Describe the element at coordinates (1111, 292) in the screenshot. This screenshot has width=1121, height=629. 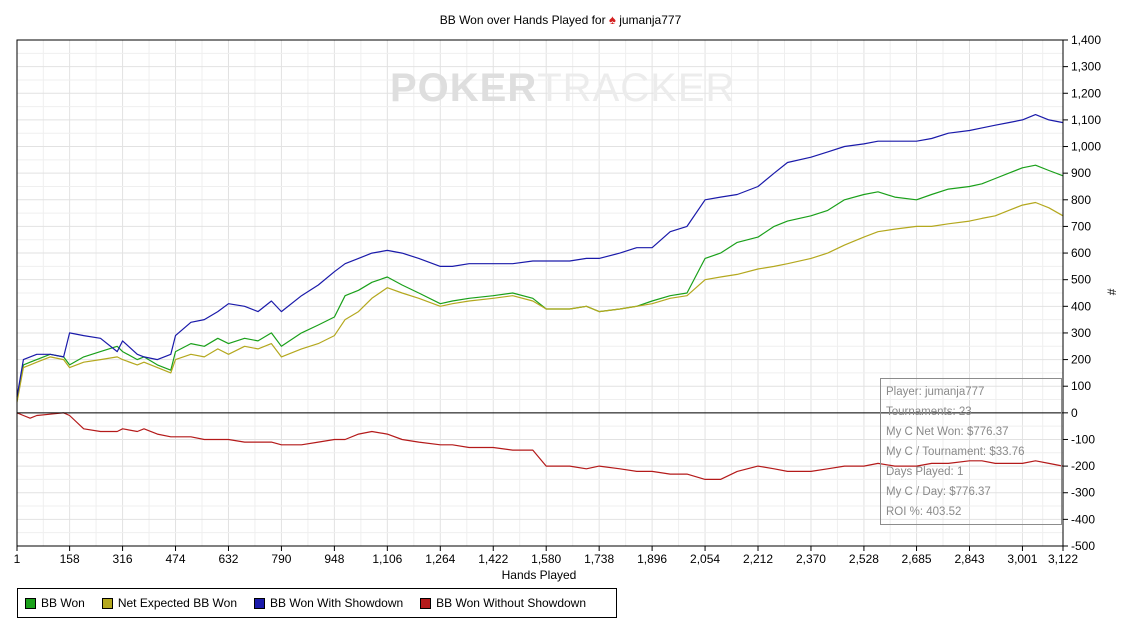
I see `y-axis-title: #` at that location.